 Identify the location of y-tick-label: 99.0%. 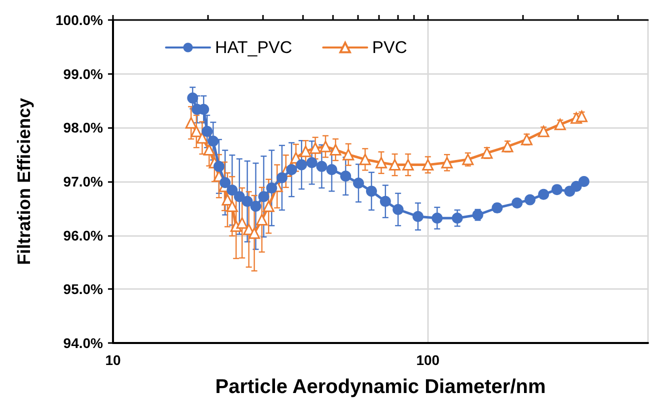
(83, 74).